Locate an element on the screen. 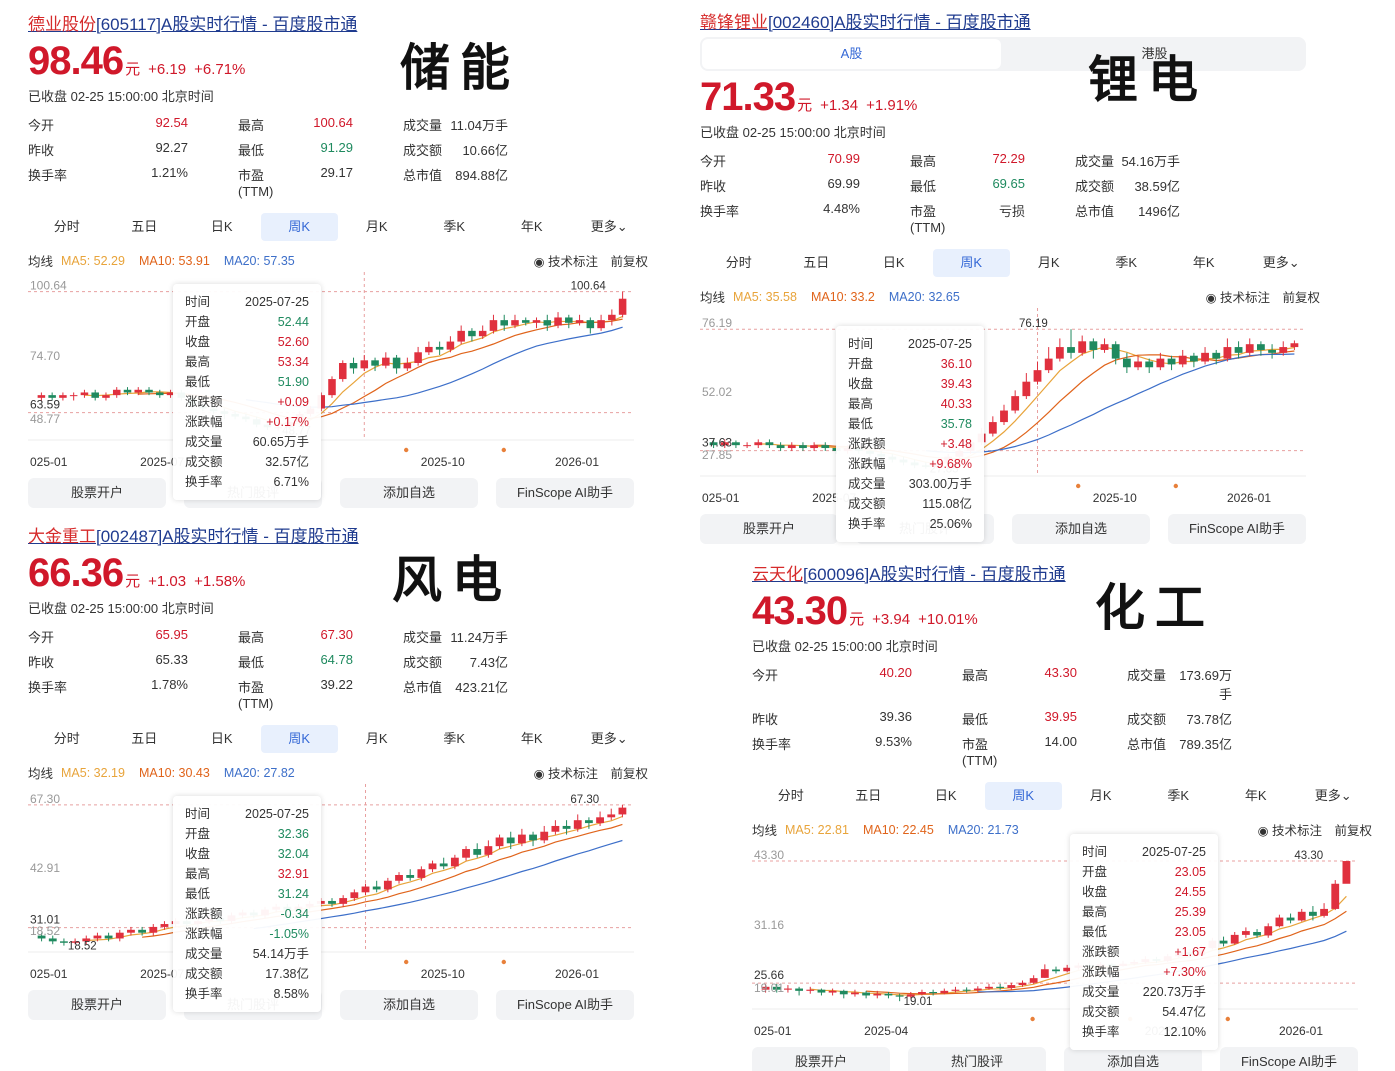 The height and width of the screenshot is (1071, 1395). subtab-hk-share: 港股 is located at coordinates (1154, 53).